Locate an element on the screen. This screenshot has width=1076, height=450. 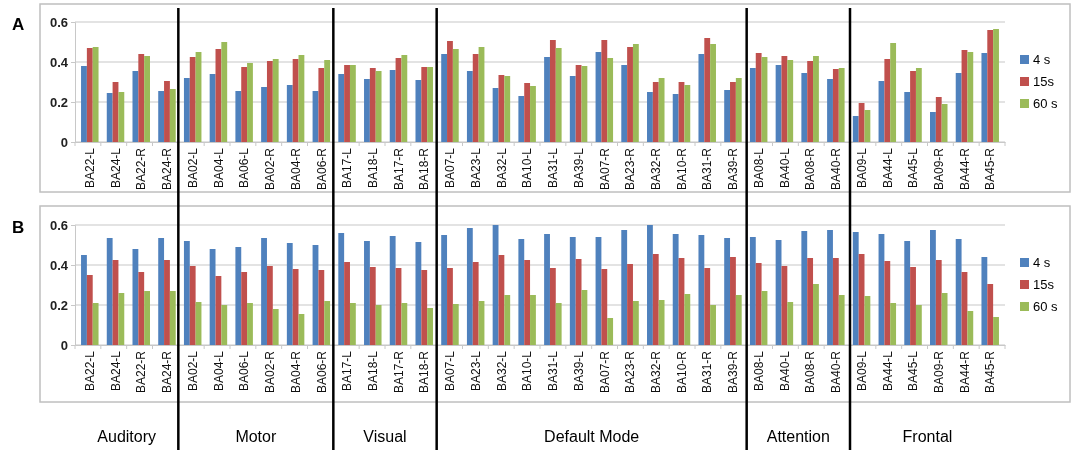
x-tick-label: BA07-R is located at coordinates (604, 372).